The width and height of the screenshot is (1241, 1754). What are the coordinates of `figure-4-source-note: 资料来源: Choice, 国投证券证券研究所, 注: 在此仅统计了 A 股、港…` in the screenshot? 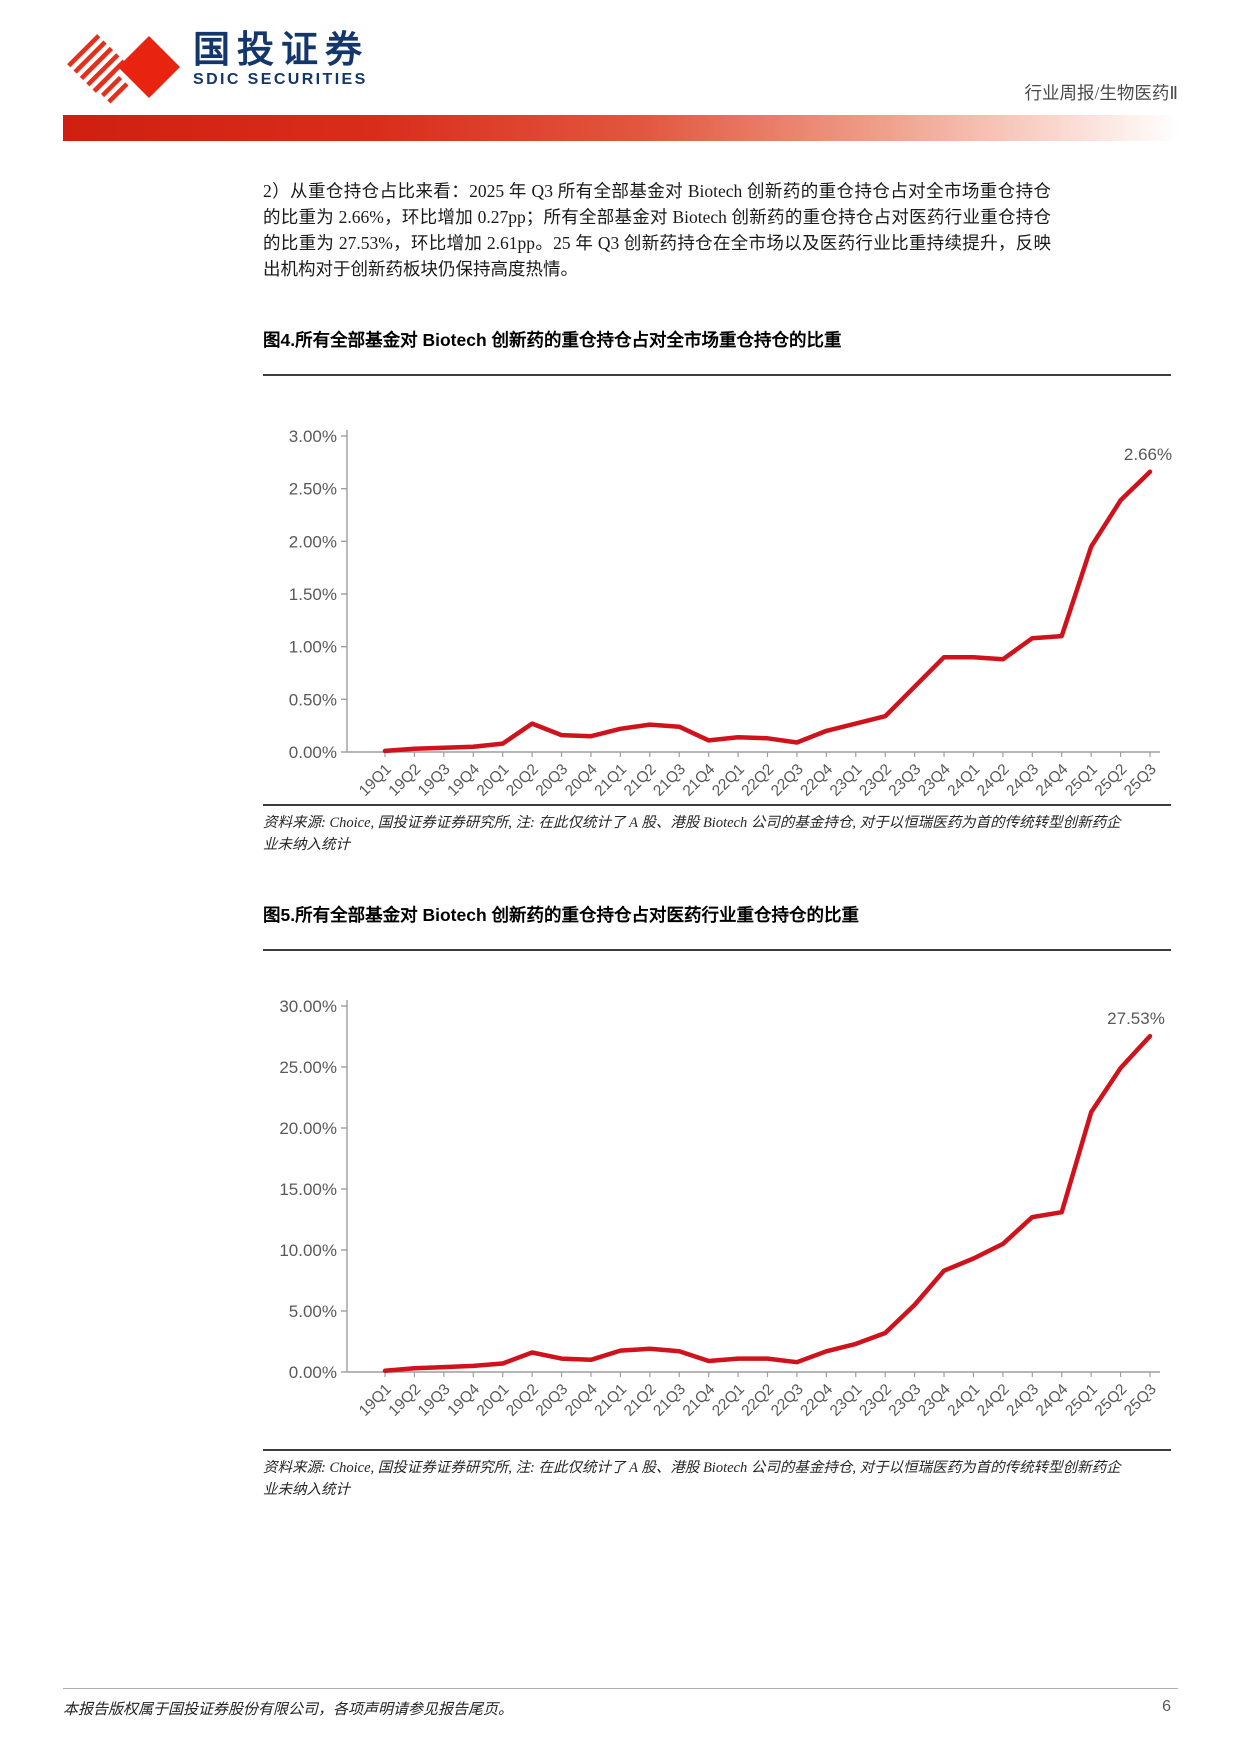 It's located at (692, 834).